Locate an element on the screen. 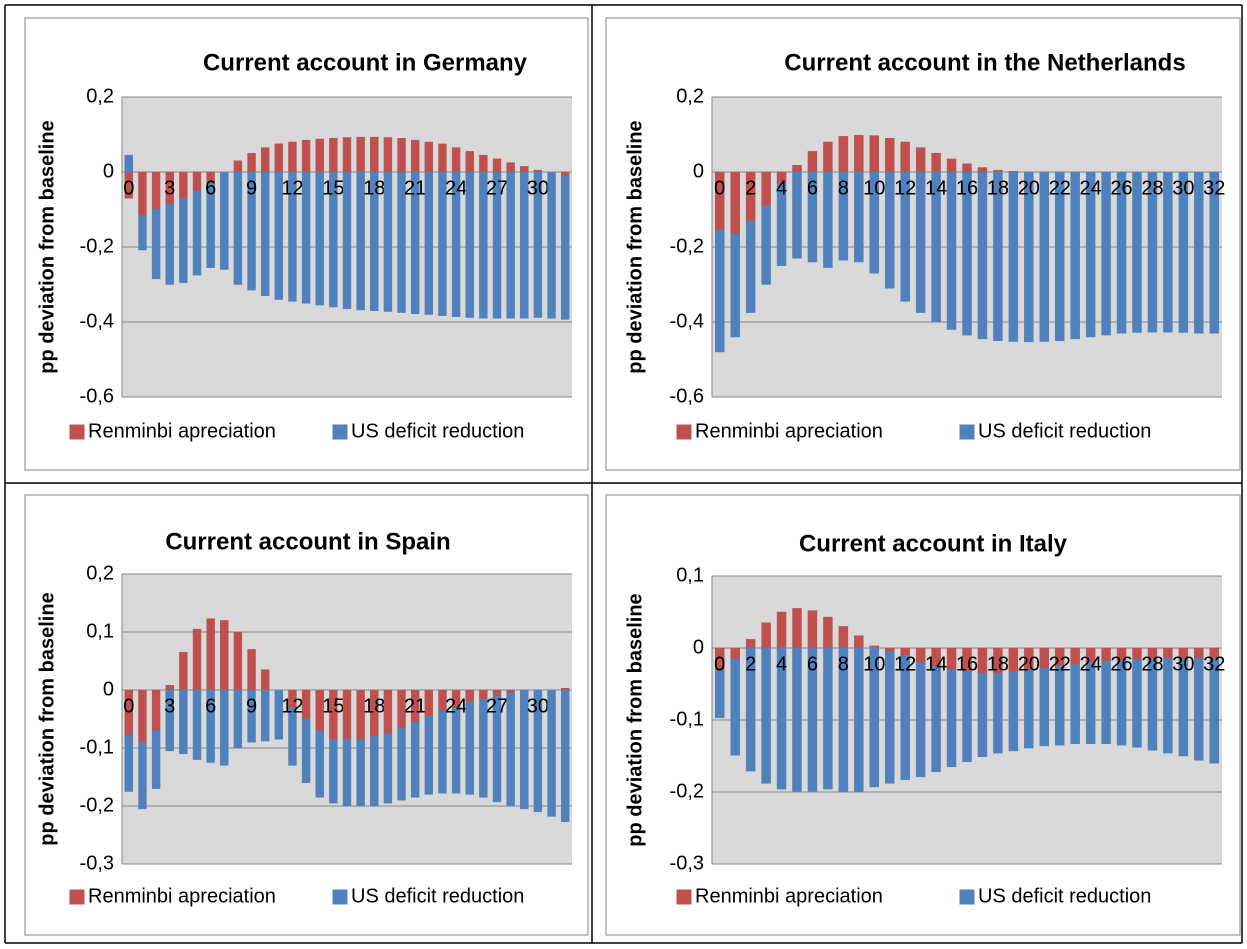  x-tick-label: 15 is located at coordinates (333, 706).